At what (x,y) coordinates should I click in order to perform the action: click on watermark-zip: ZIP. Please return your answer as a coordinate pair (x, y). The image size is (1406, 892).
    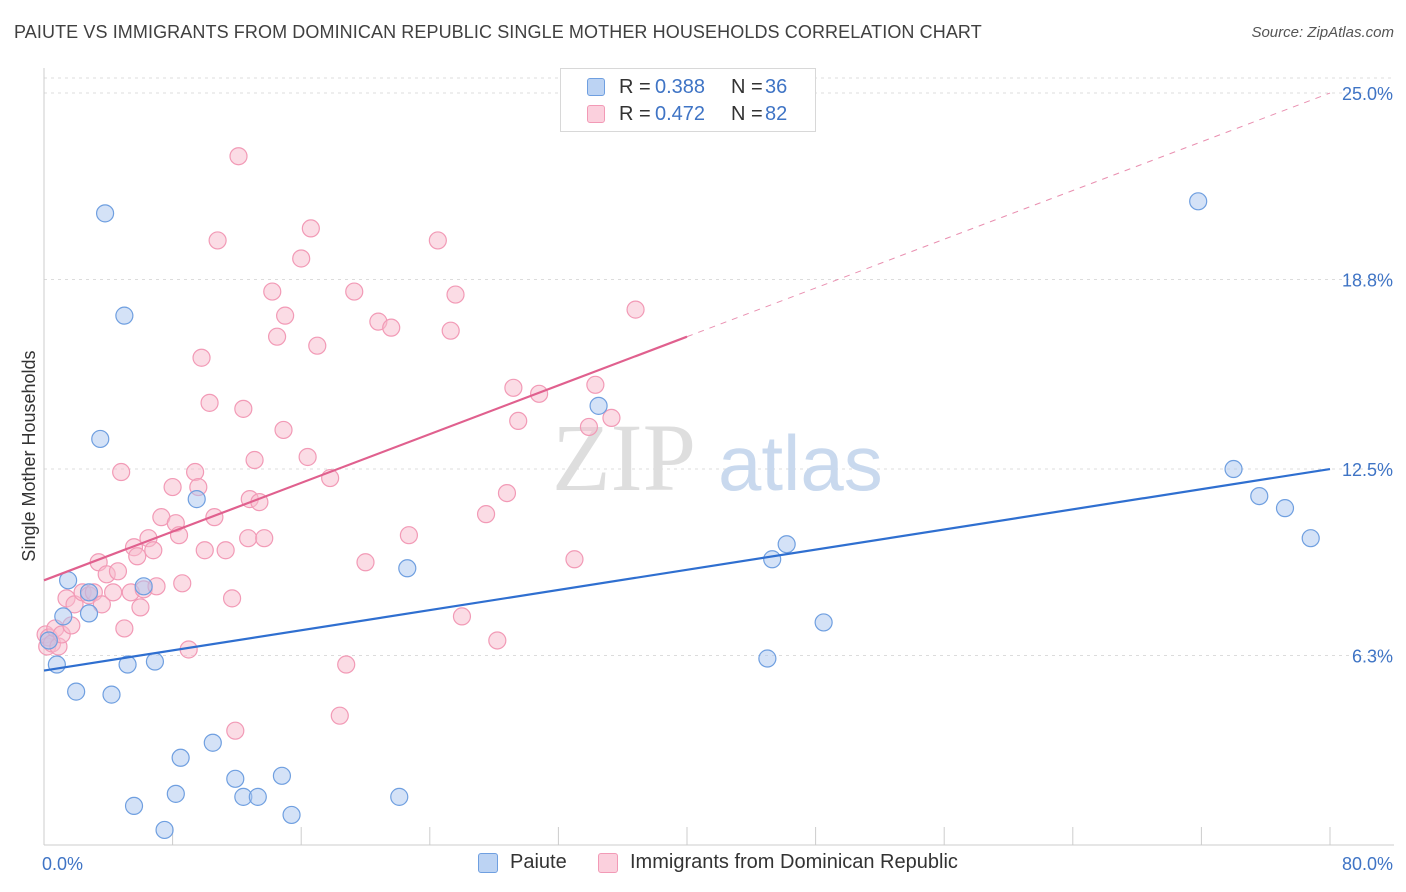
    Looking at the image, I should click on (624, 457).